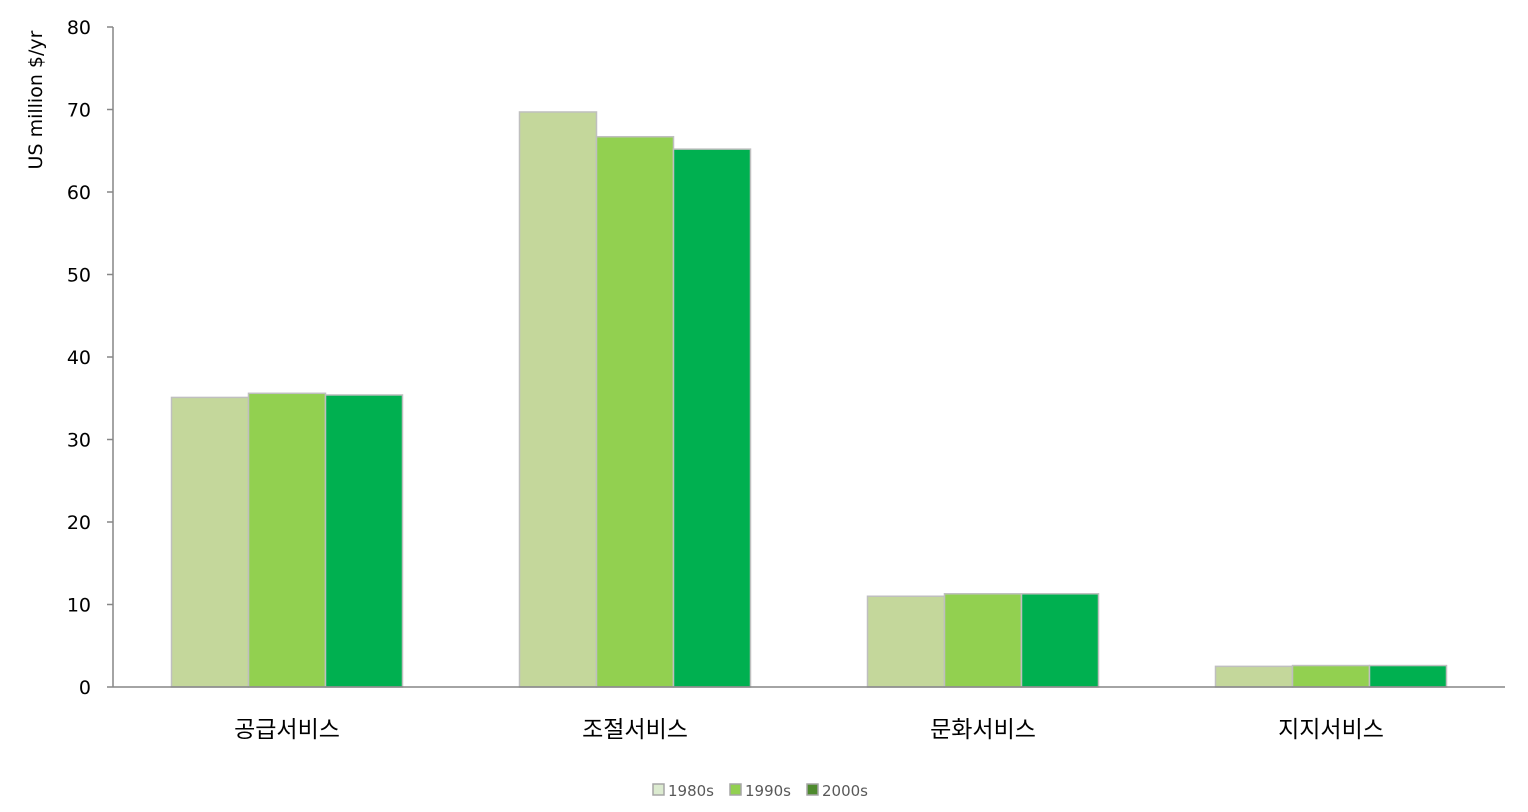 The image size is (1528, 812). Describe the element at coordinates (809, 714) in the screenshot. I see `x-axis: 공급서비스 조절서비스 문화서비스 지지서비스` at that location.